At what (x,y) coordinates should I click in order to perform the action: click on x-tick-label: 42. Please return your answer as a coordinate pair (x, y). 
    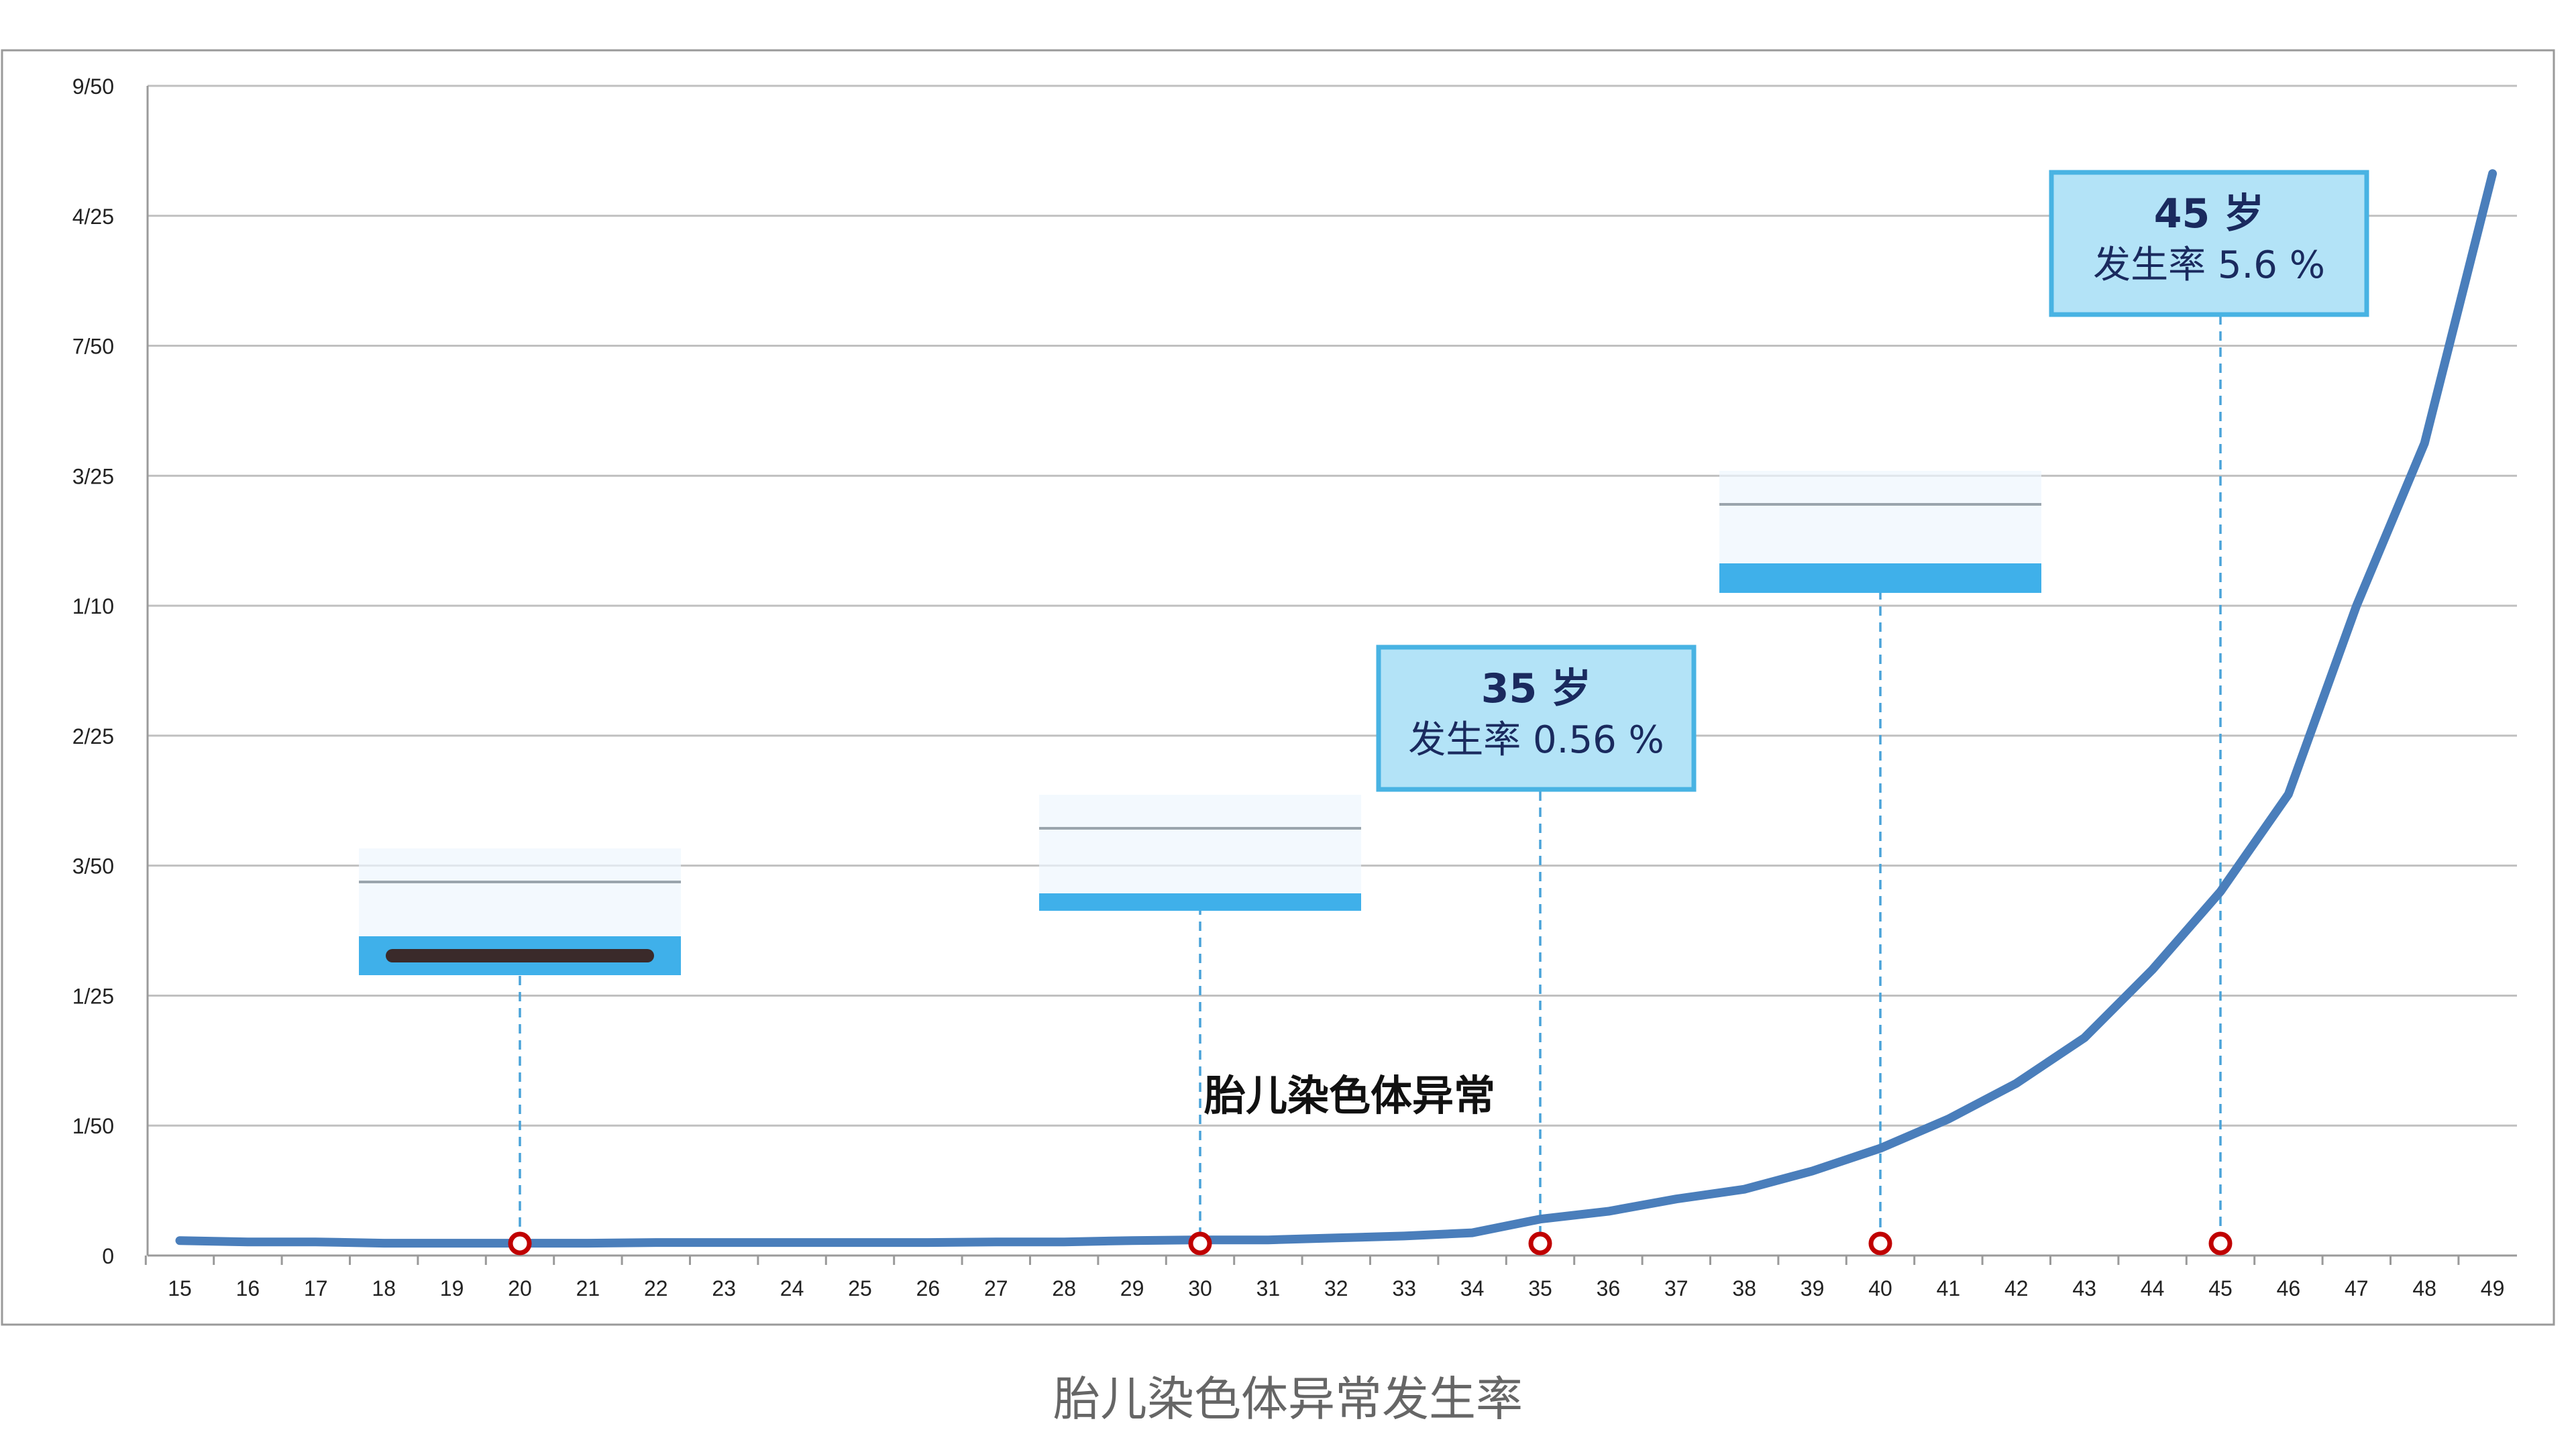
    Looking at the image, I should click on (2016, 1288).